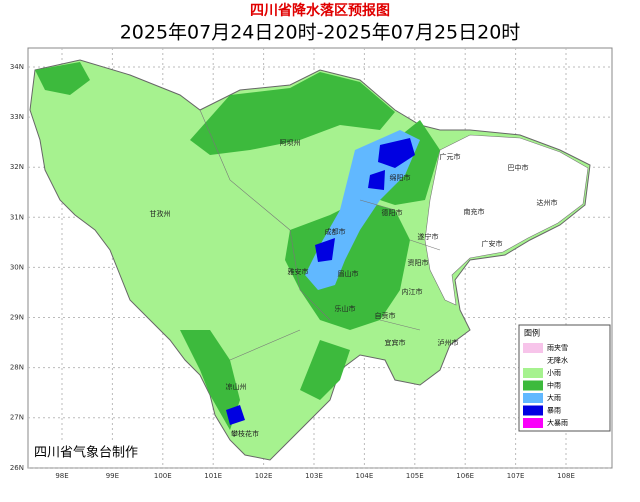 The image size is (640, 502). Describe the element at coordinates (345, 308) in the screenshot. I see `place-label: 乐山市` at that location.